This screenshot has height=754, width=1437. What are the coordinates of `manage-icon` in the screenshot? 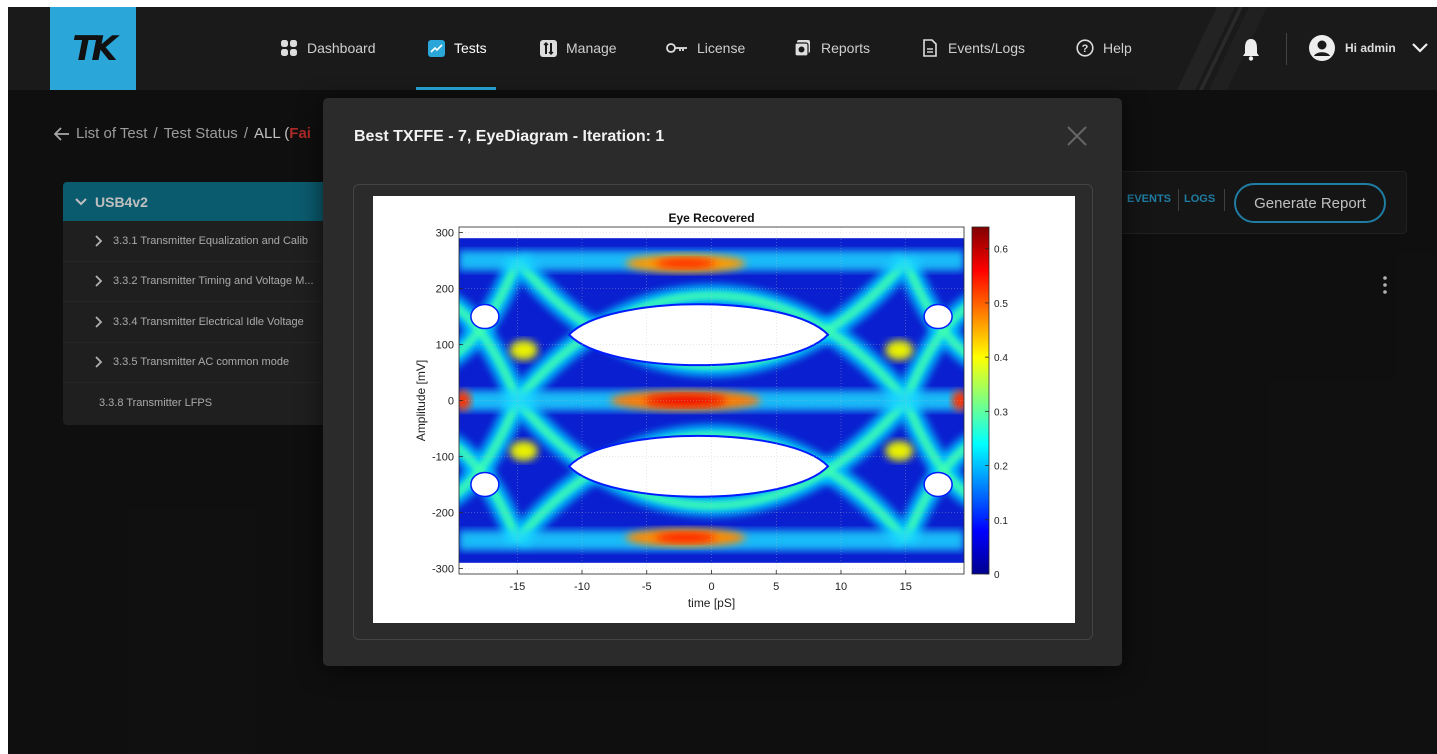 It's located at (548, 48).